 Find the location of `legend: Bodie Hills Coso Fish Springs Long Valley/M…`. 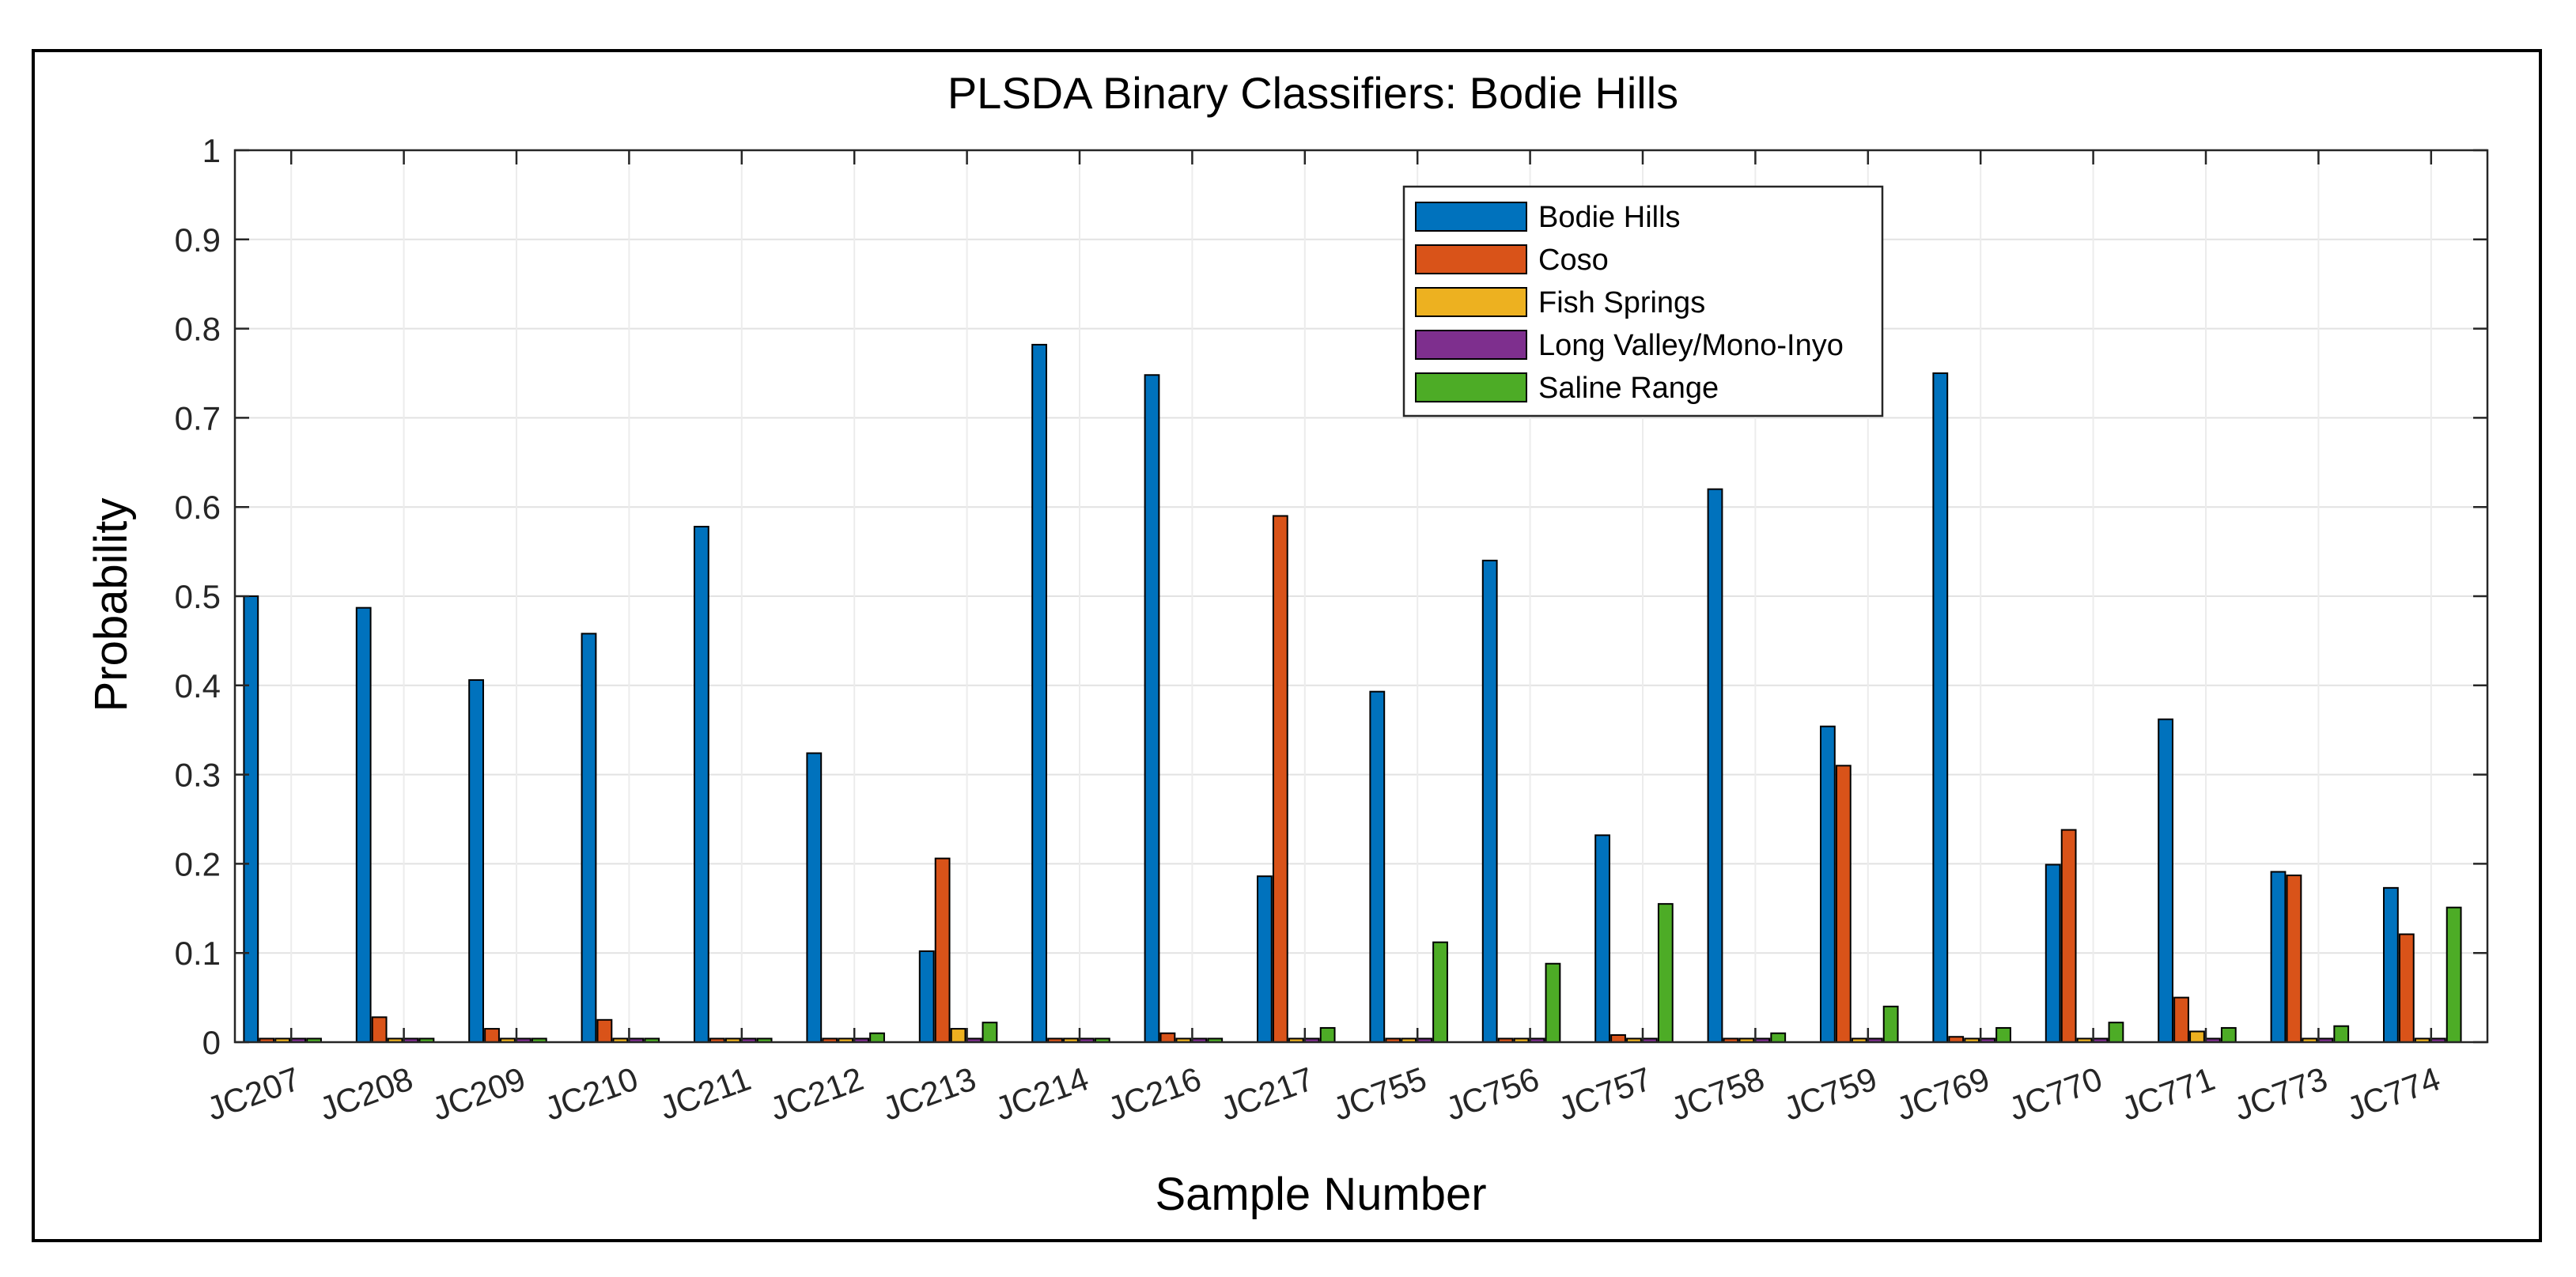

legend: Bodie Hills Coso Fish Springs Long Valley/M… is located at coordinates (1643, 301).